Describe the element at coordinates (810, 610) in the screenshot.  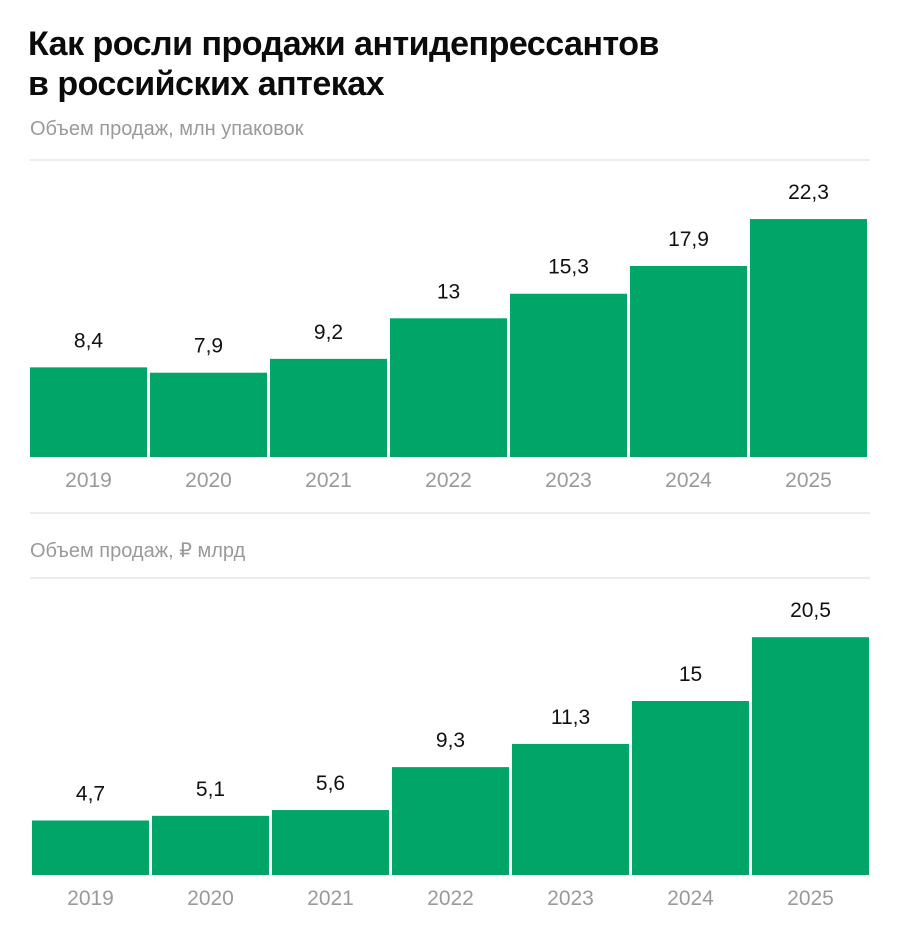
I see `chart2-value-label: 20,5` at that location.